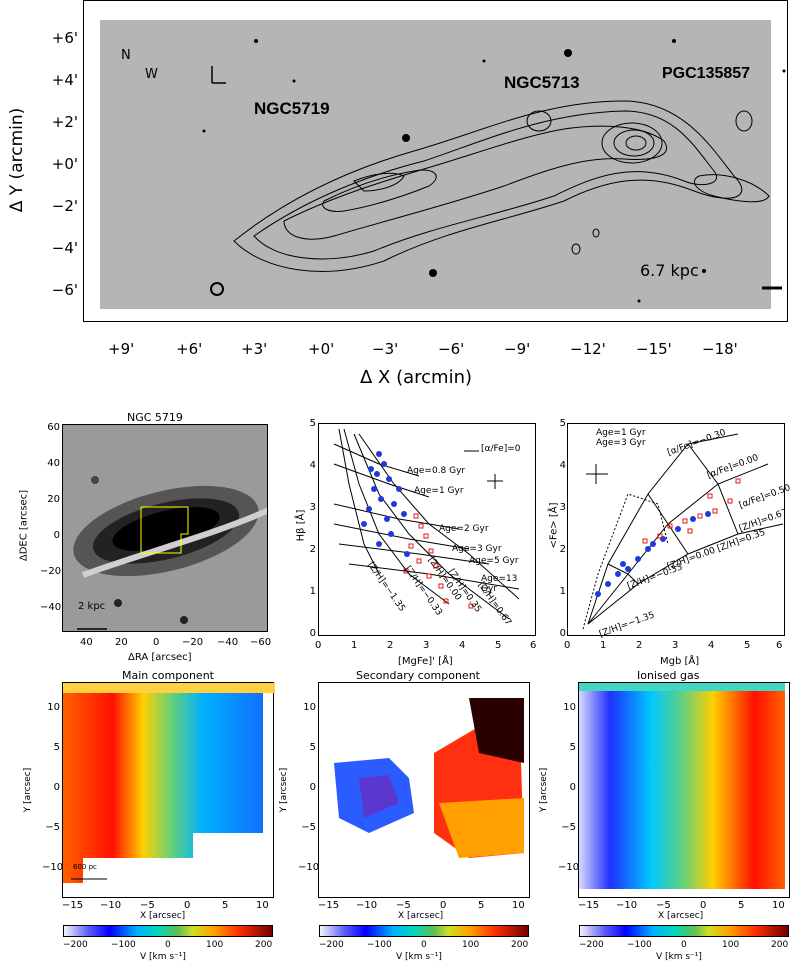  Describe the element at coordinates (691, 511) in the screenshot. I see `fe-red-points` at that location.